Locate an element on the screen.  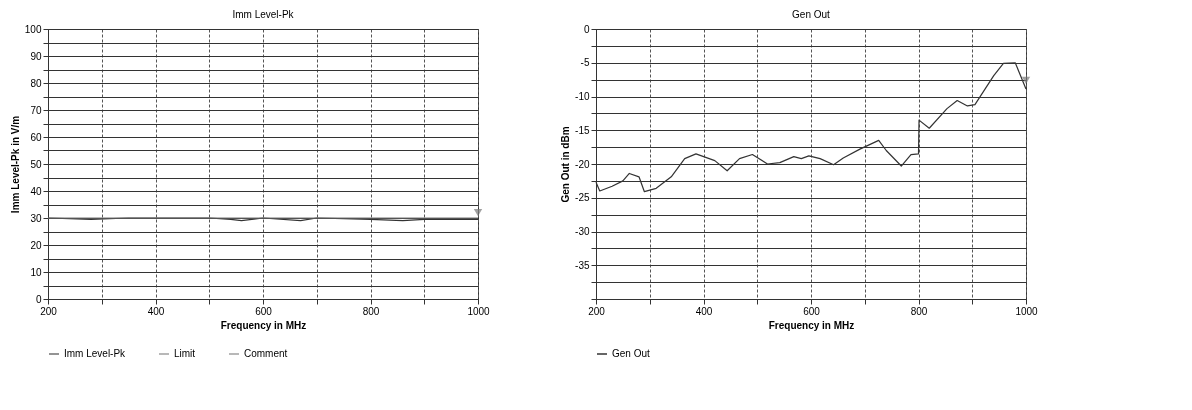
y-tick-label: -30 is located at coordinates (582, 231).